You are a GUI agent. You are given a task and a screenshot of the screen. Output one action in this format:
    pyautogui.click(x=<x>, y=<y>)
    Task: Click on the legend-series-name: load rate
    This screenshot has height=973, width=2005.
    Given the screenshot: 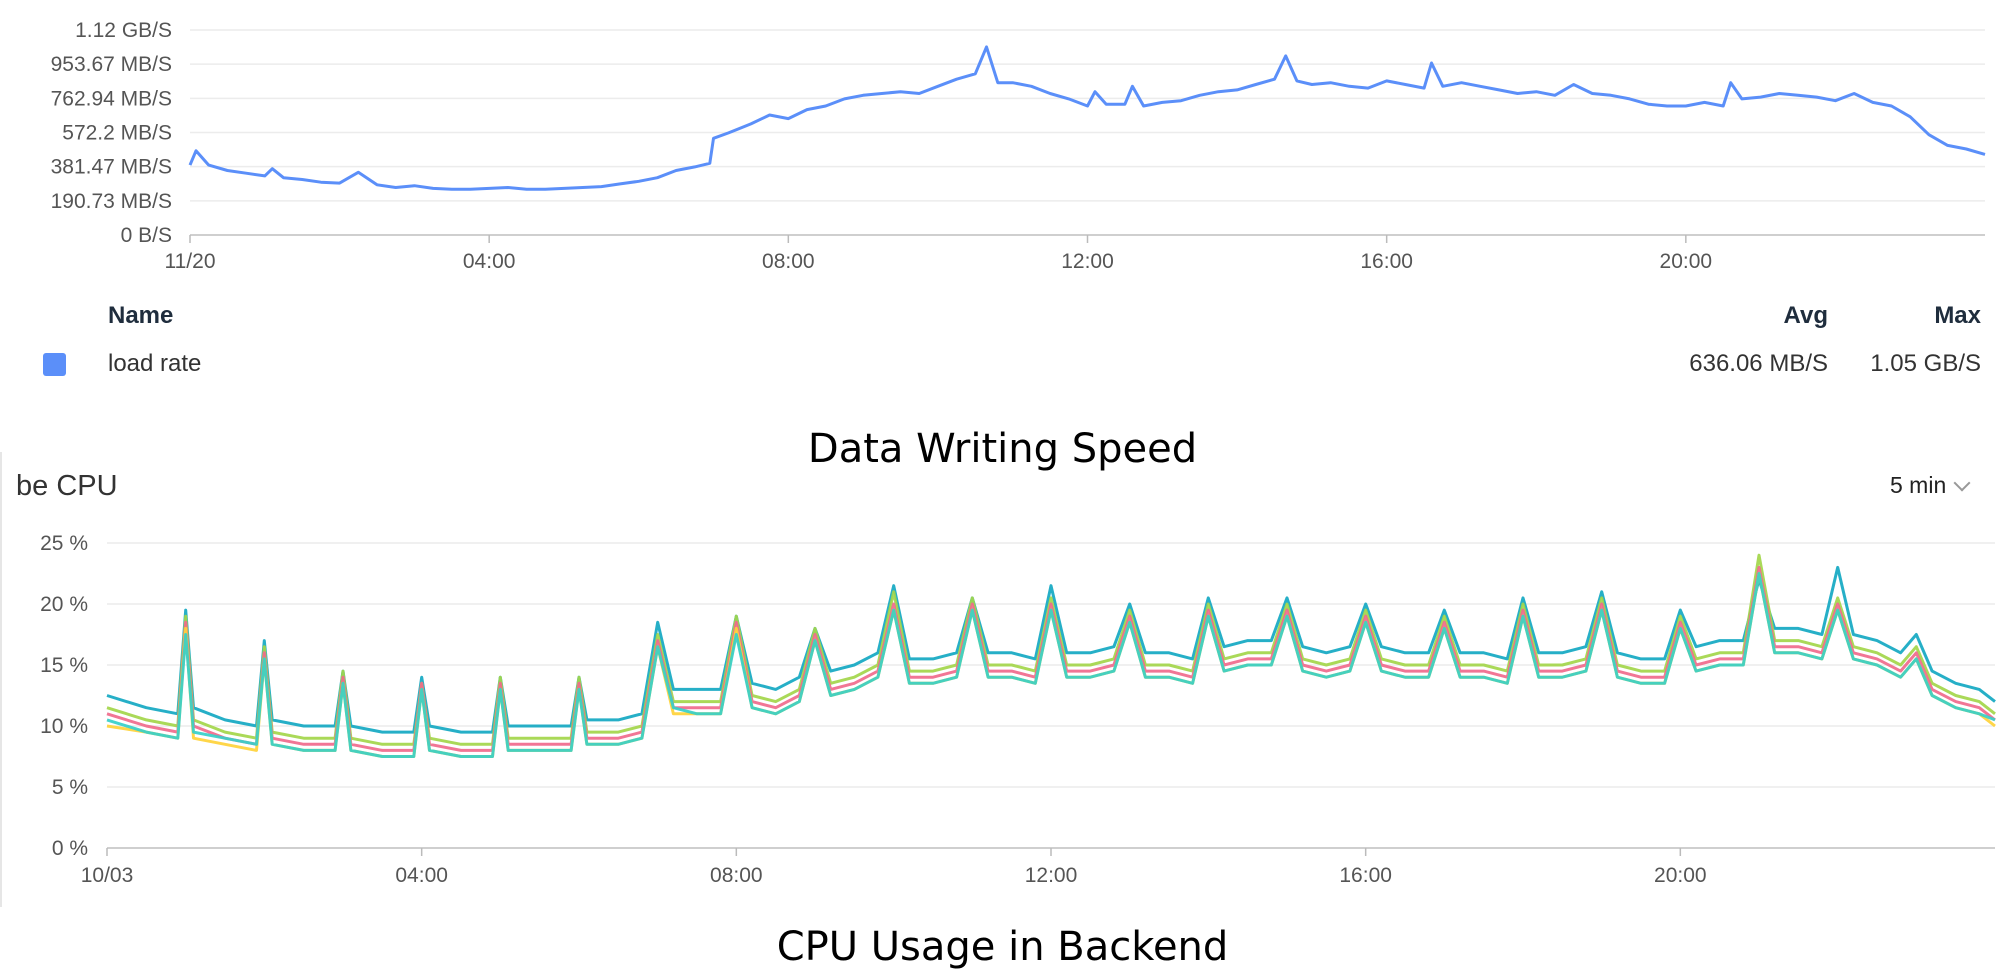 What is the action you would take?
    pyautogui.click(x=155, y=363)
    